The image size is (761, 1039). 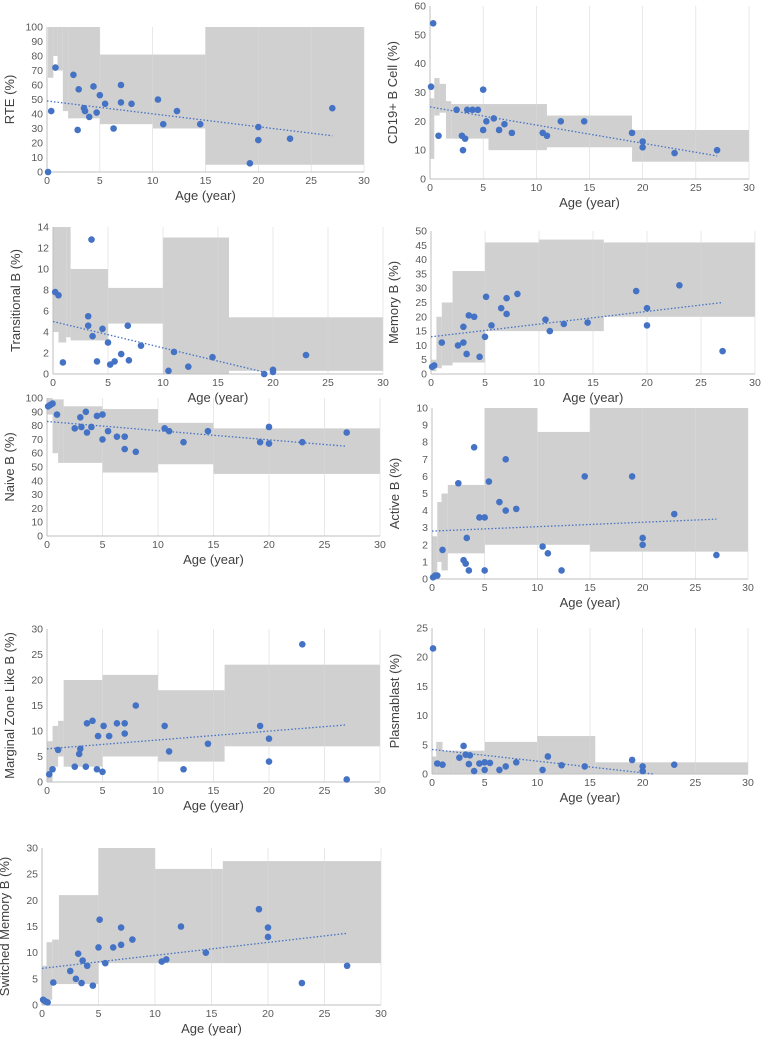 I want to click on y-axis-title: Naive B (%), so click(x=9, y=466).